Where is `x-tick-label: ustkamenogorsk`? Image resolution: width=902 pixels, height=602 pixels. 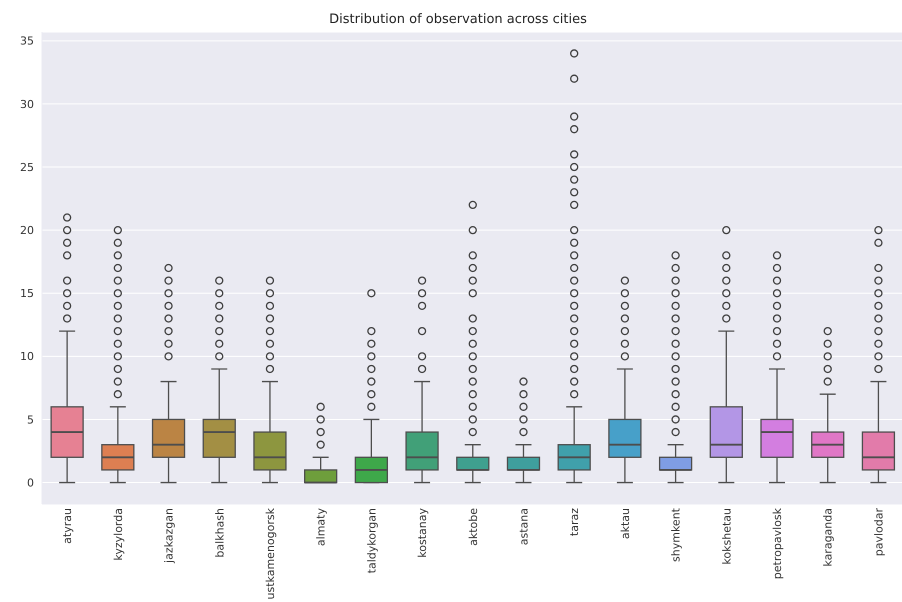 x-tick-label: ustkamenogorsk is located at coordinates (270, 553).